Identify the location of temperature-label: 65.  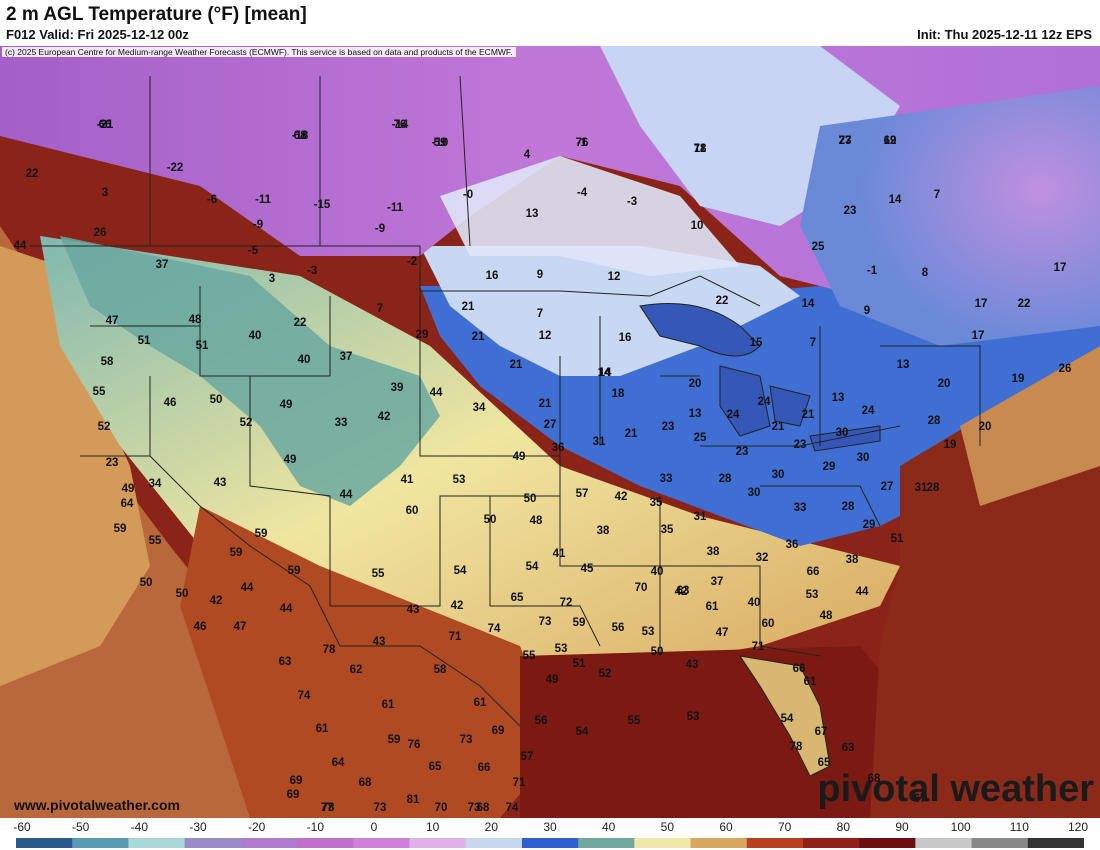
(435, 767).